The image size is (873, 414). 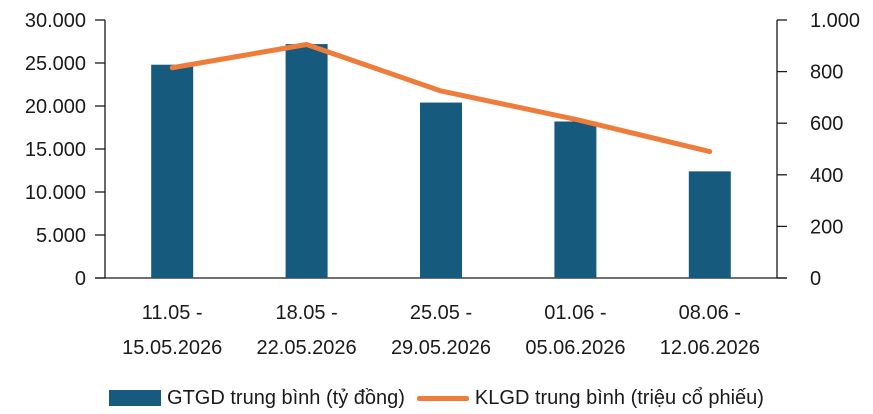 What do you see at coordinates (61, 236) in the screenshot?
I see `y-left-tick-label: 5.000` at bounding box center [61, 236].